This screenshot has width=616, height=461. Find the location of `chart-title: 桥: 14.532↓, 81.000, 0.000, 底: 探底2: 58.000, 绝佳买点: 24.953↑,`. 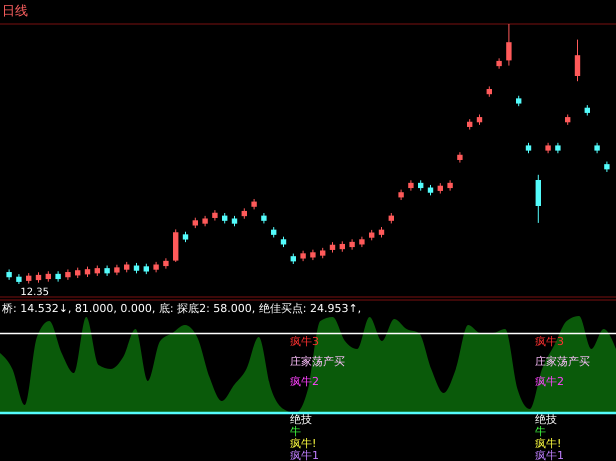

chart-title: 桥: 14.532↓, 81.000, 0.000, 底: 探底2: 58.000, 绝佳买点: 24.953↑, is located at coordinates (181, 308).